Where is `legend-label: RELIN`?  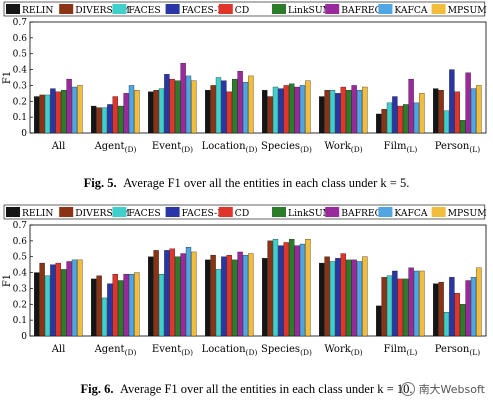
legend-label: RELIN is located at coordinates (37, 213).